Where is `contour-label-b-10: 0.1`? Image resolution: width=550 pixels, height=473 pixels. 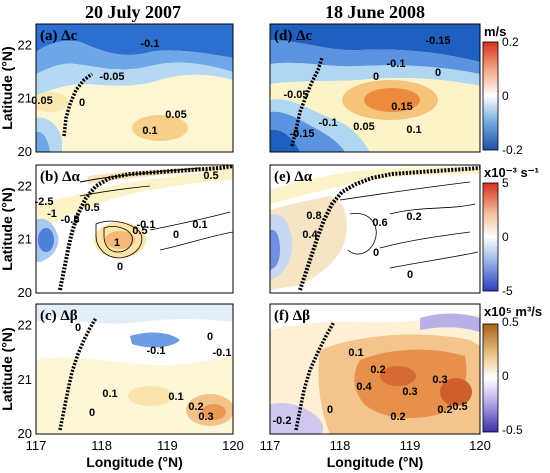
contour-label-b-10: 0.1 is located at coordinates (199, 225).